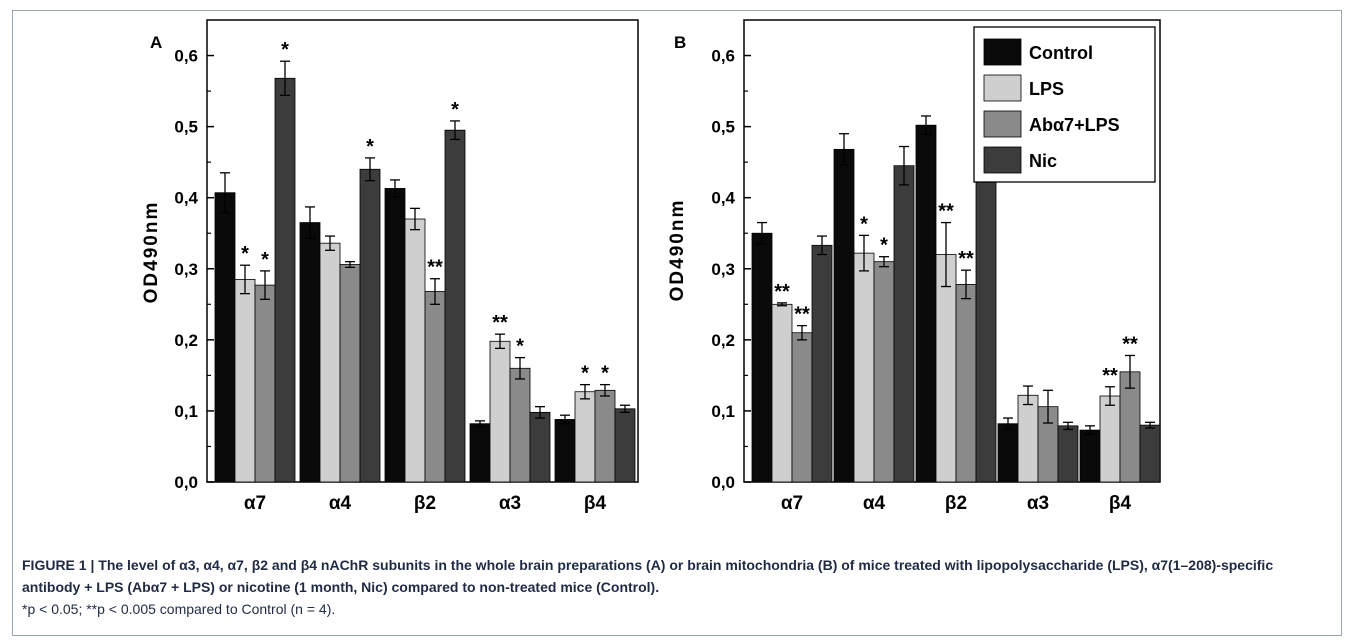  I want to click on legend-label: Abα7+LPS, so click(1074, 125).